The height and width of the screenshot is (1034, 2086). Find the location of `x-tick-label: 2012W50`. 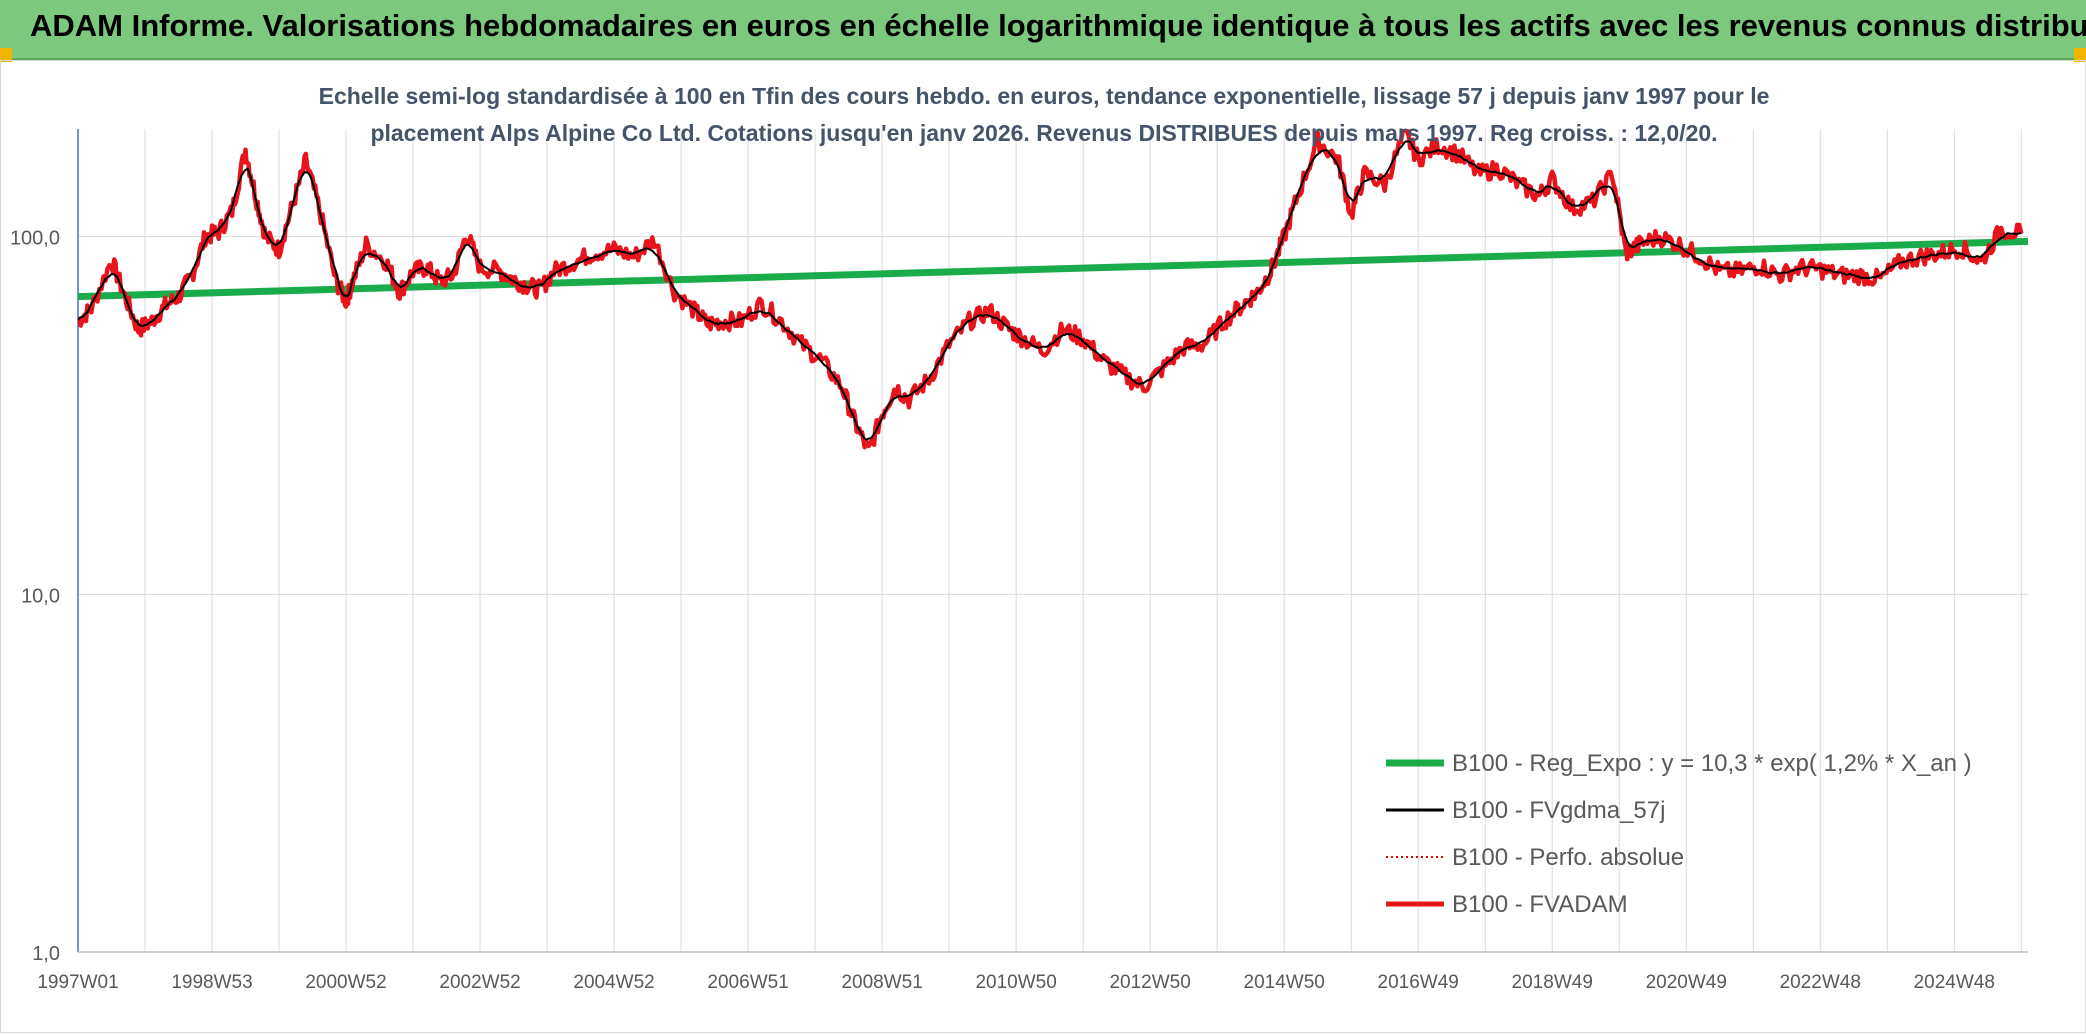

x-tick-label: 2012W50 is located at coordinates (1149, 982).